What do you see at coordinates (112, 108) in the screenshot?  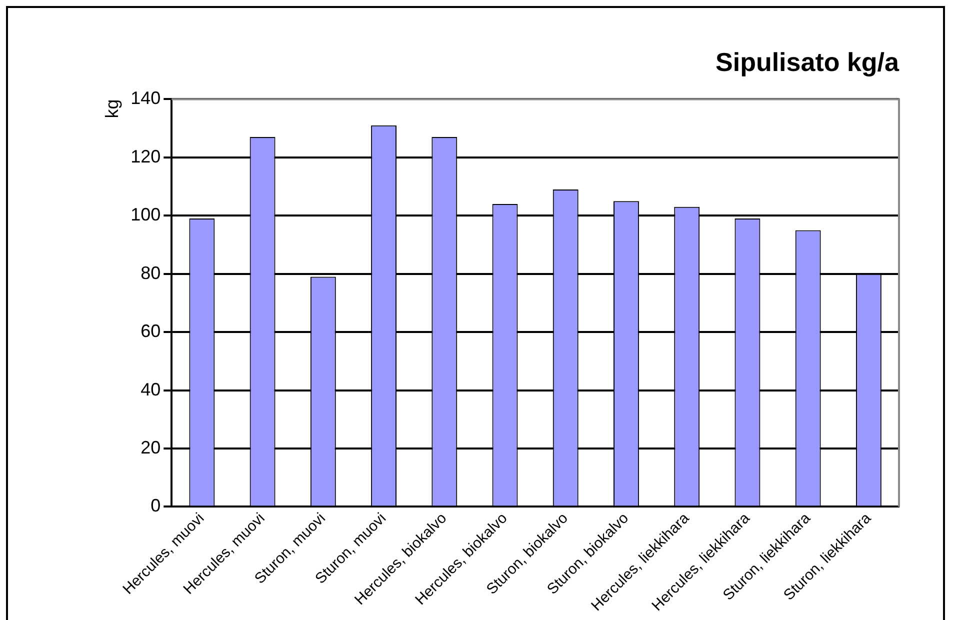 I see `y-axis-title: kg` at bounding box center [112, 108].